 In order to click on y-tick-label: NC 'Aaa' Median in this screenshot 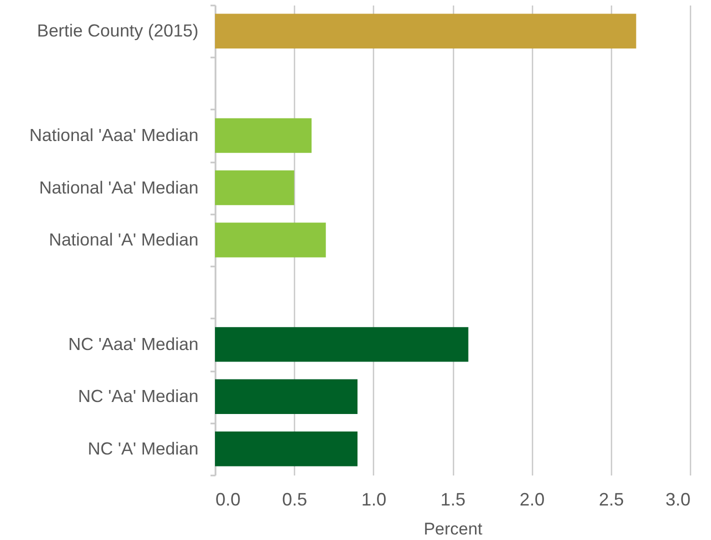, I will do `click(133, 344)`.